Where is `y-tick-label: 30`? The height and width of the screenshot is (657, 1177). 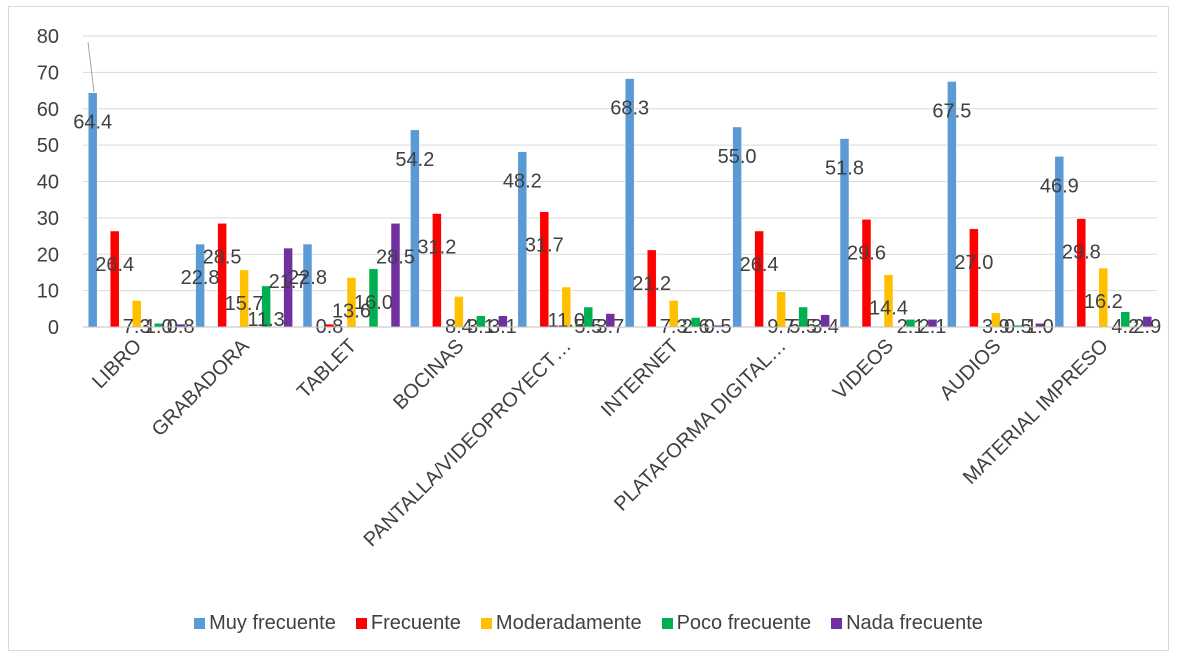
y-tick-label: 30 is located at coordinates (48, 219).